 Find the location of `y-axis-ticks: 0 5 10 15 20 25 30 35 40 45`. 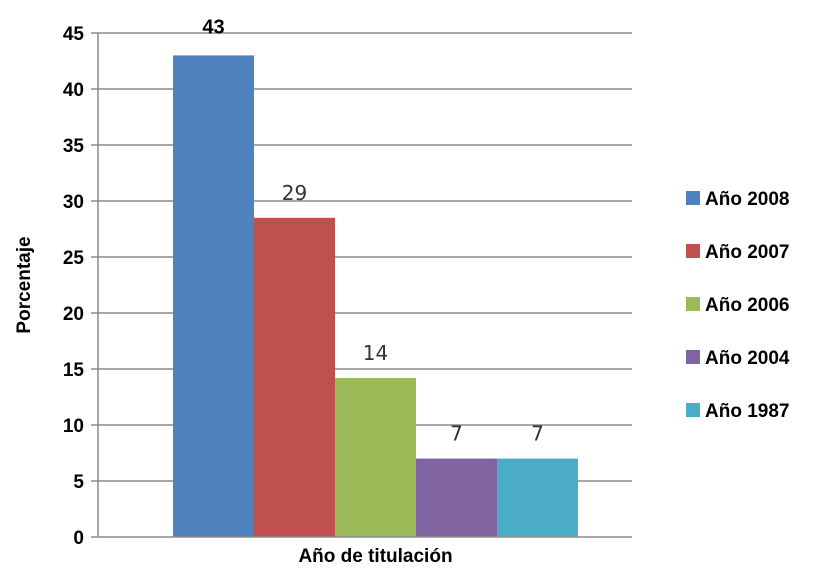

y-axis-ticks: 0 5 10 15 20 25 30 35 40 45 is located at coordinates (80, 286).